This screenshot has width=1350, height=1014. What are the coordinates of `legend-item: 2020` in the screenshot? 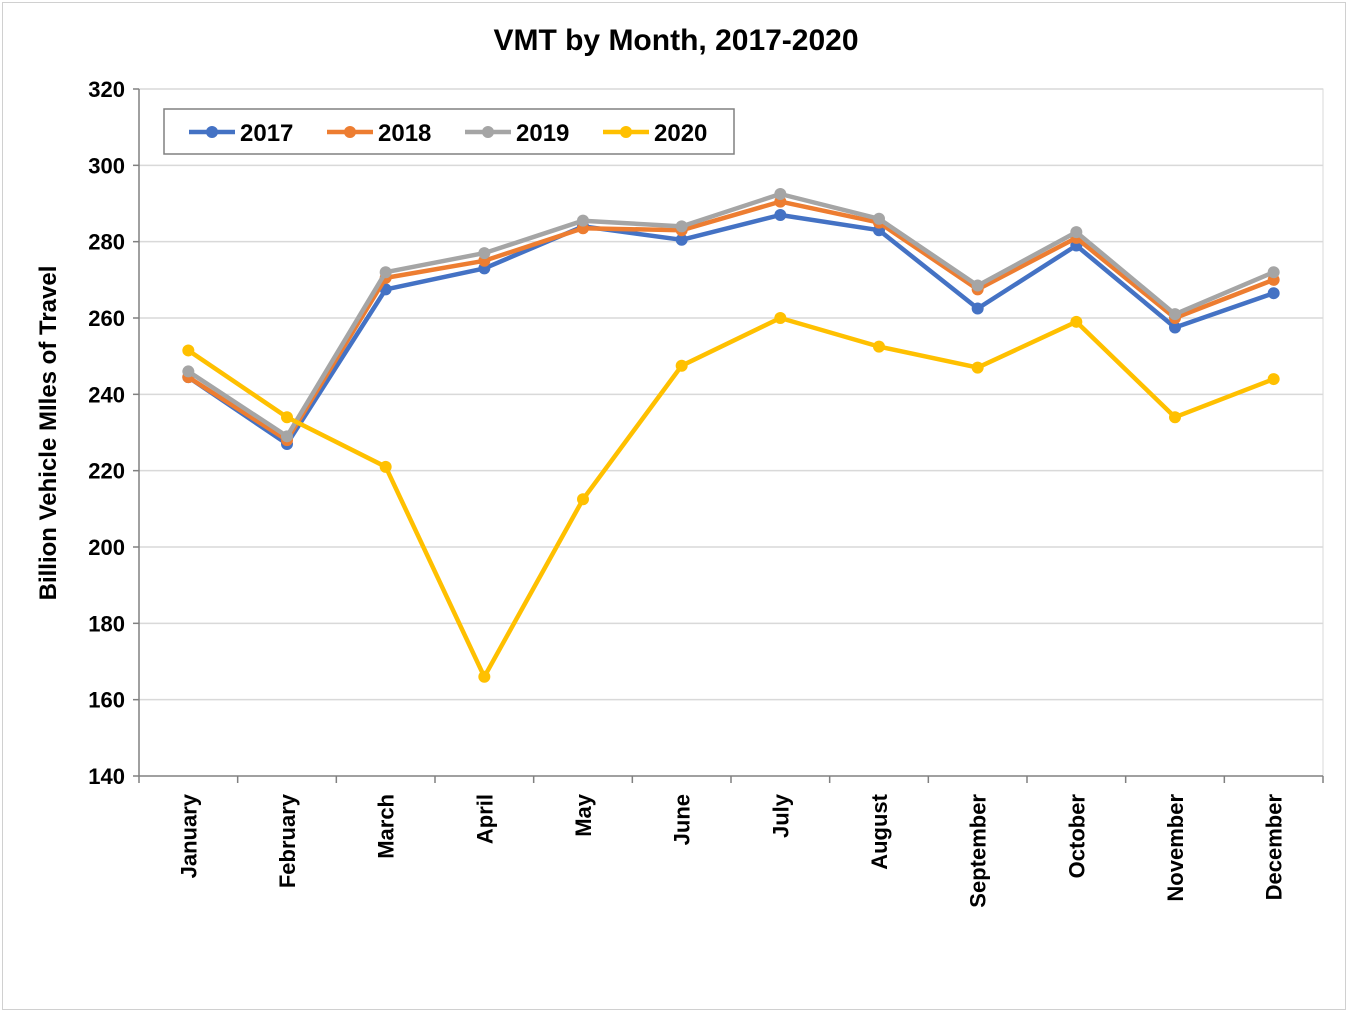 It's located at (655, 133).